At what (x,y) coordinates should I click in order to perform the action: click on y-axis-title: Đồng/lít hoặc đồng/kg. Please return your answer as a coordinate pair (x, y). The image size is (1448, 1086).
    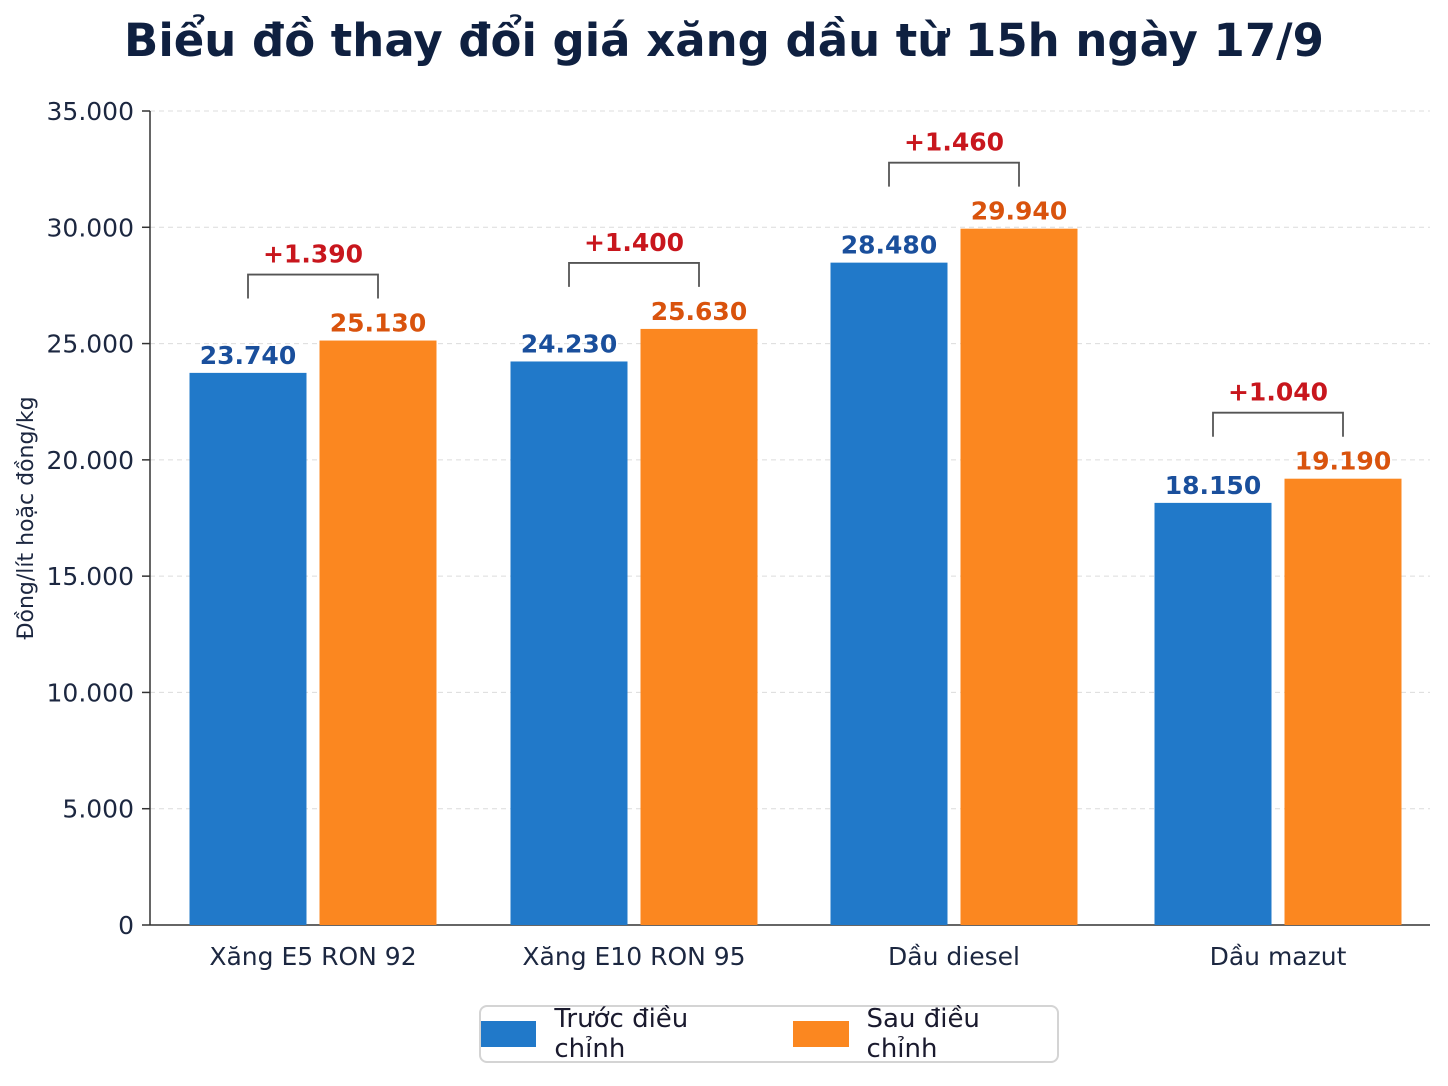
    Looking at the image, I should click on (26, 517).